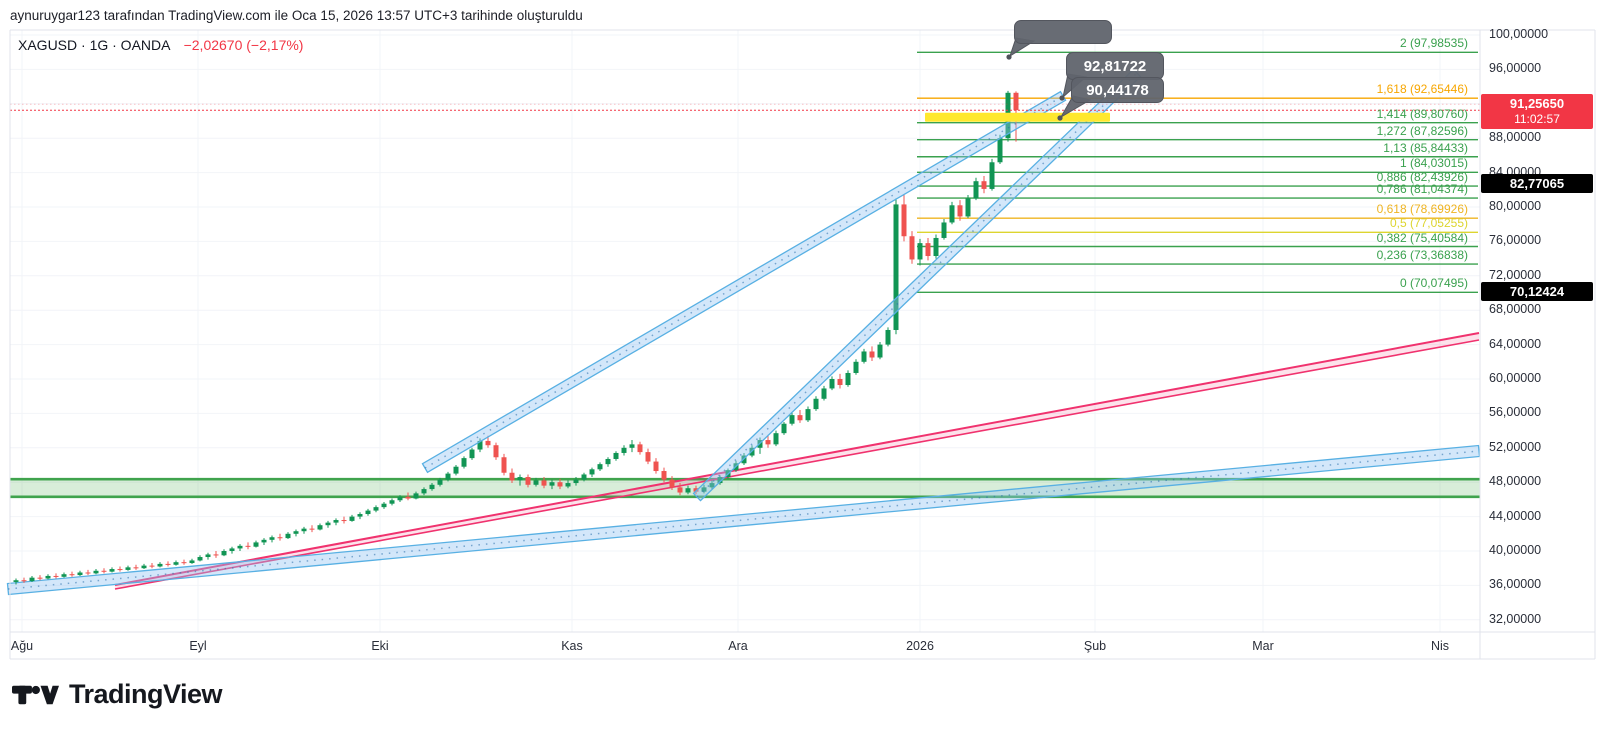  What do you see at coordinates (94, 45) in the screenshot?
I see `symbol-title: XAGUSD · 1G · OANDA` at bounding box center [94, 45].